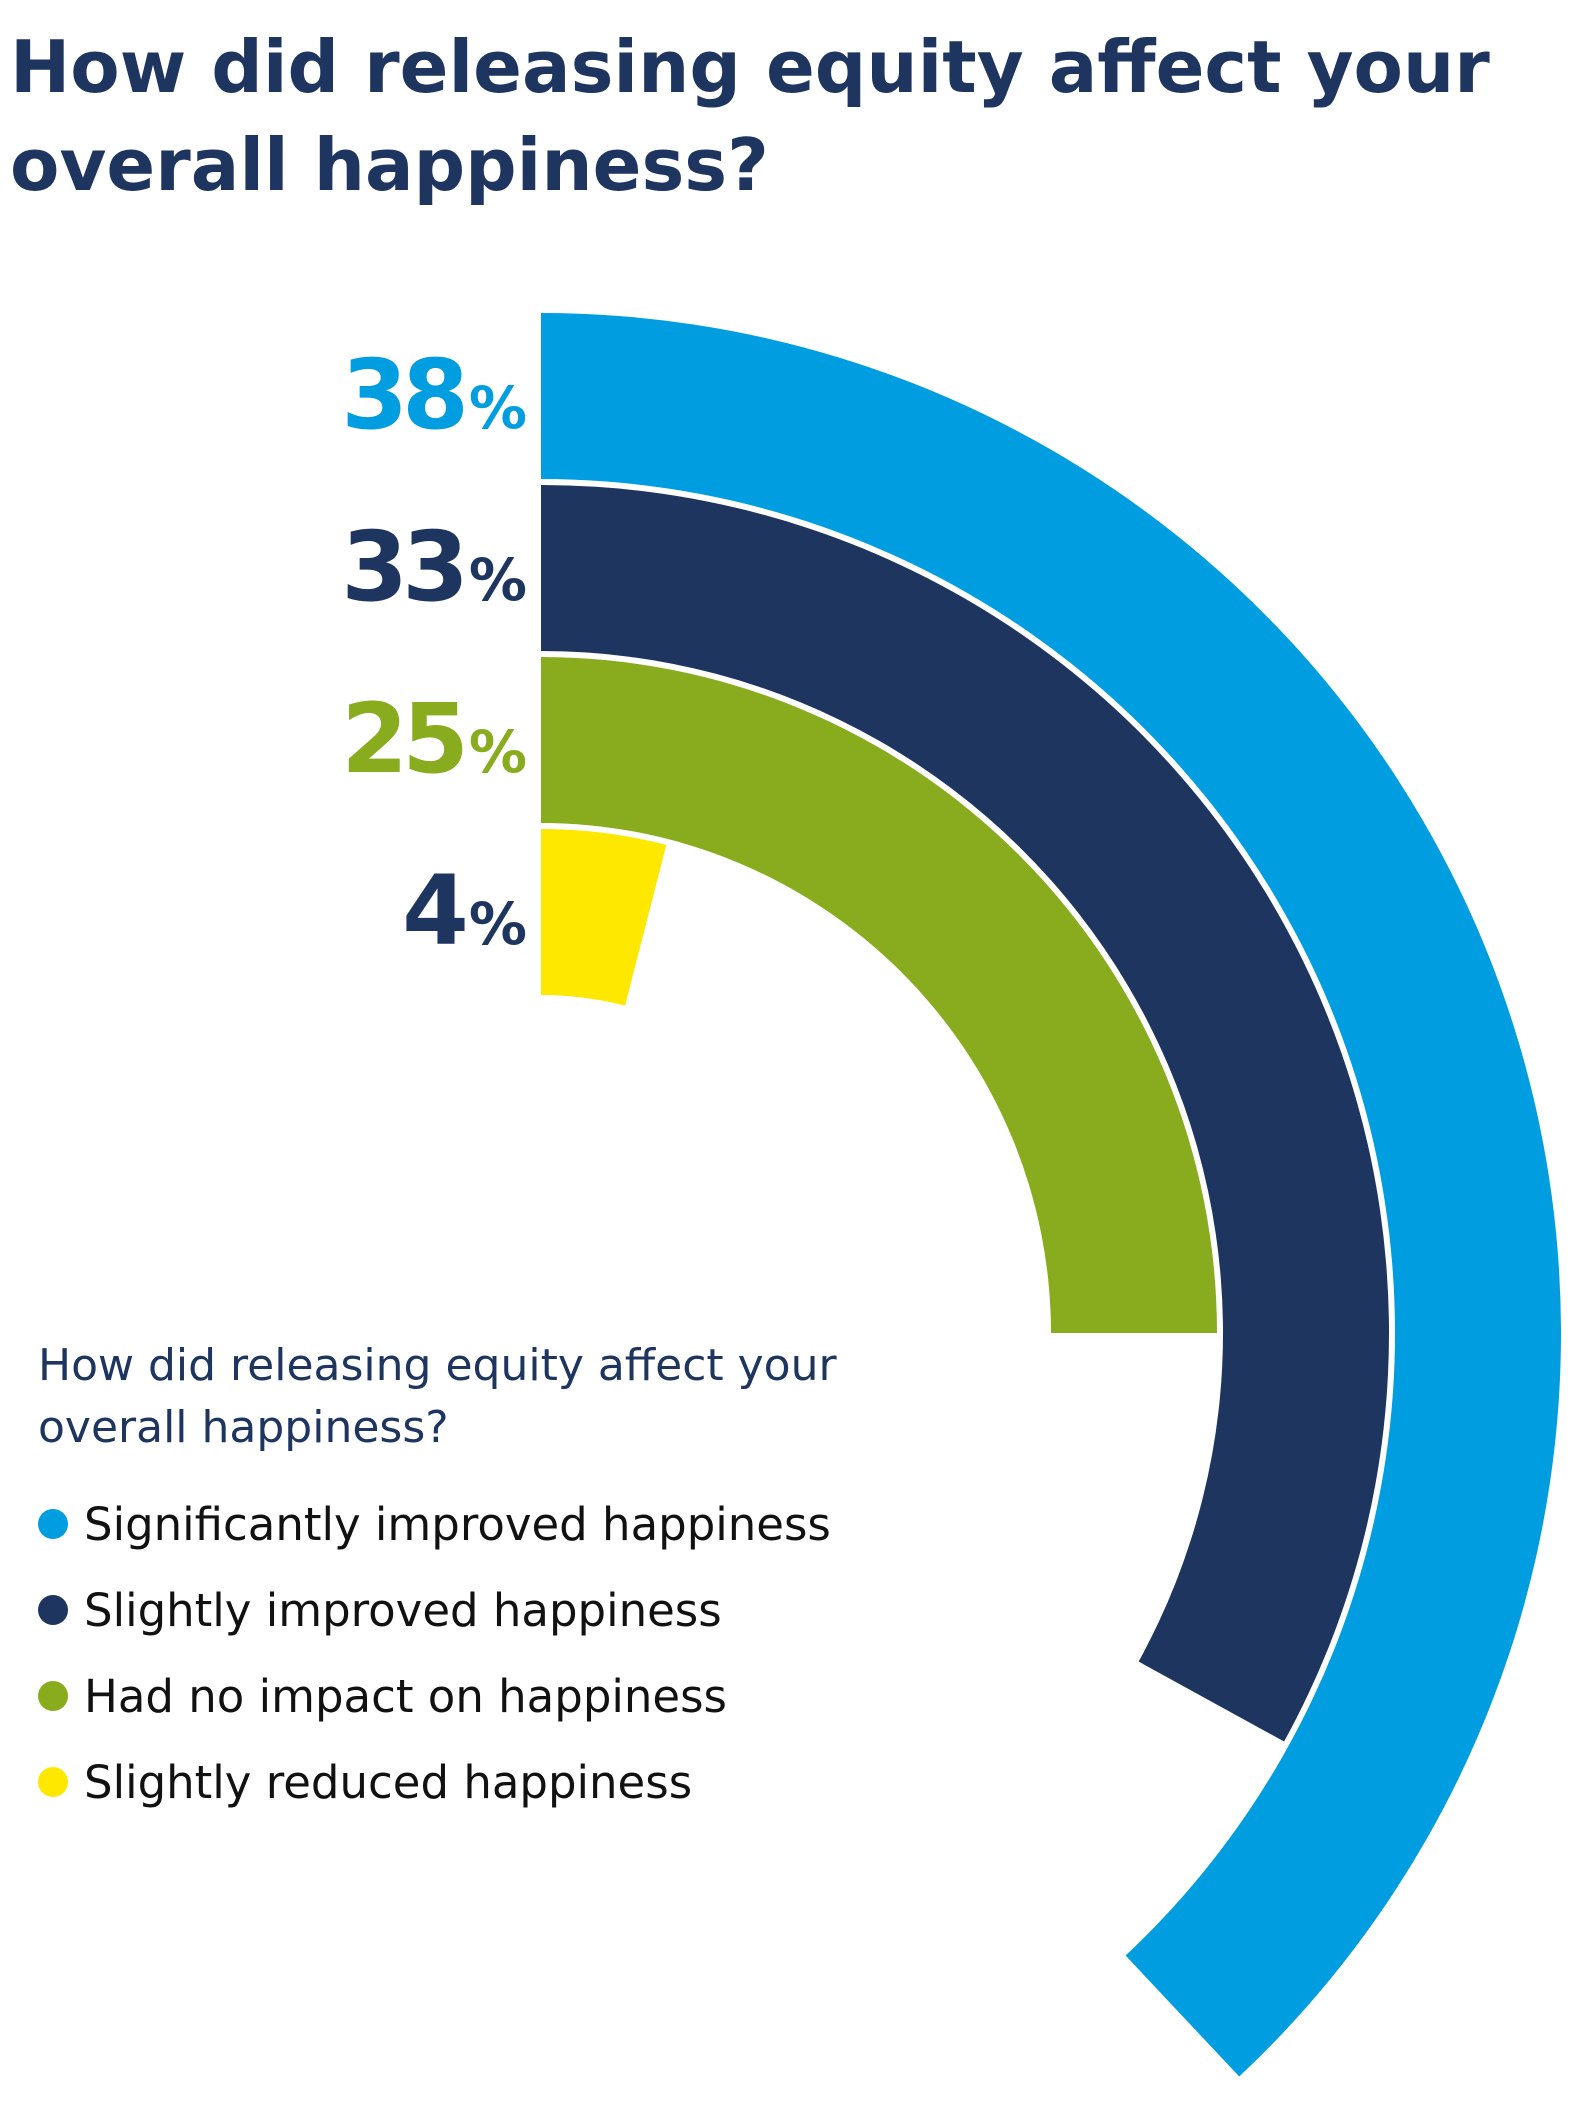 Image resolution: width=1591 pixels, height=2116 pixels. What do you see at coordinates (403, 1610) in the screenshot?
I see `legend-label: Slightly improved happiness` at bounding box center [403, 1610].